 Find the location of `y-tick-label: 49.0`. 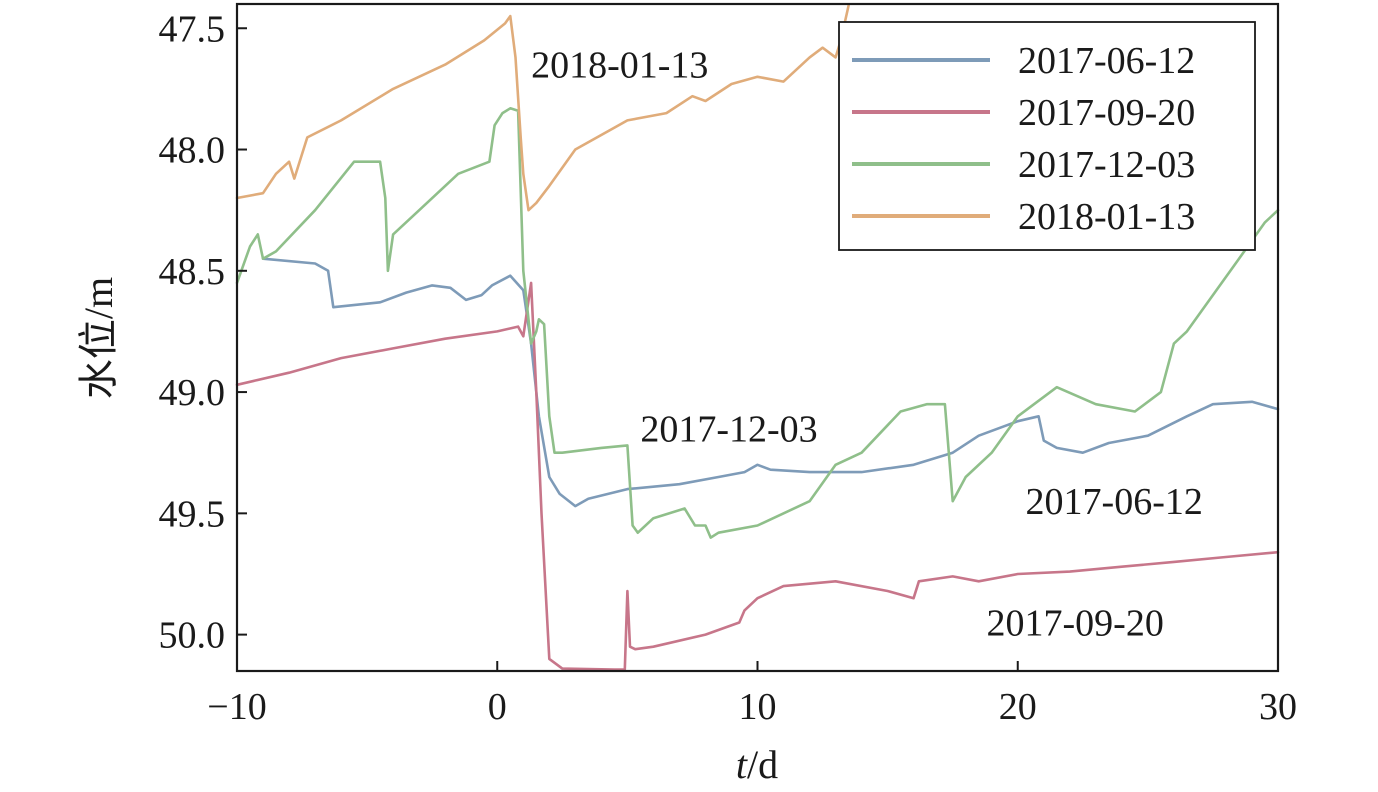

y-tick-label: 49.0 is located at coordinates (192, 393).